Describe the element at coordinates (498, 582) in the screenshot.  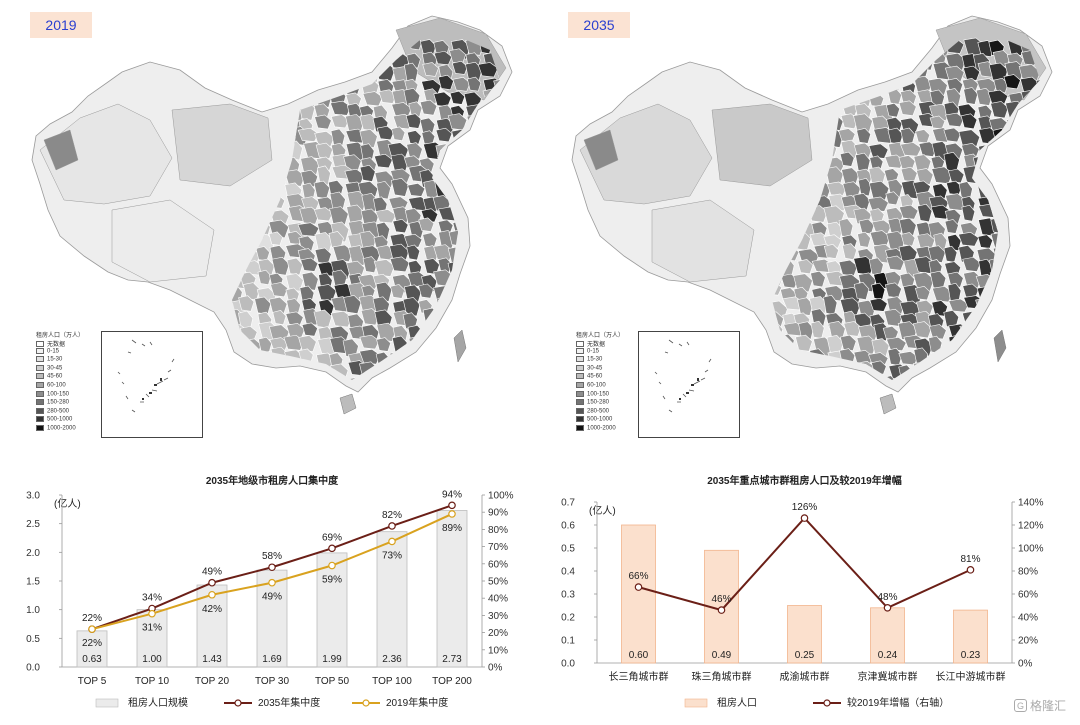
I see `y2-tick-label: 50%` at that location.